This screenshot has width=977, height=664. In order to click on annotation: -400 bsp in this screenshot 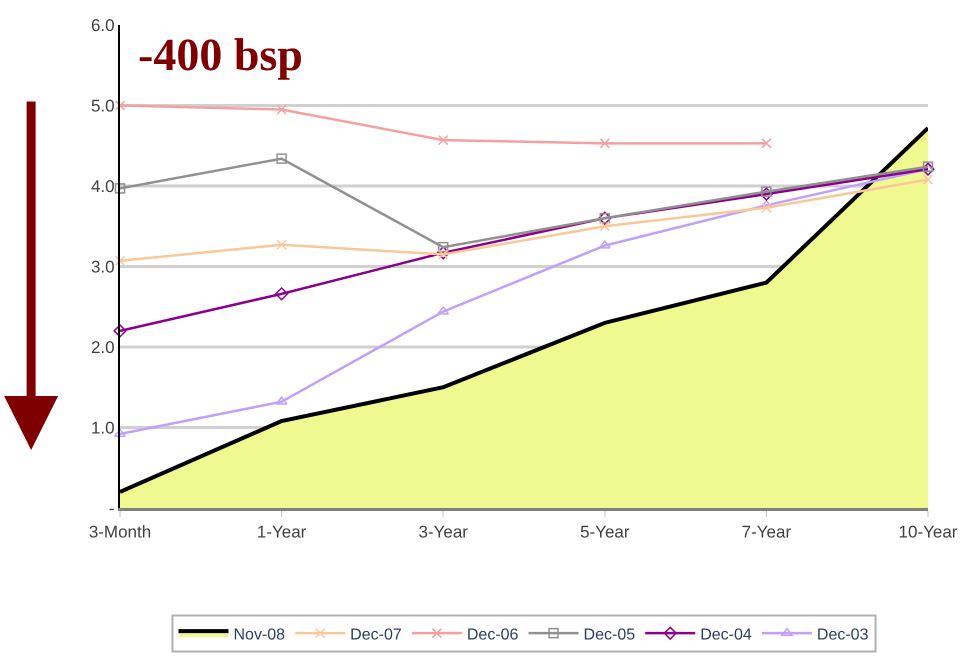, I will do `click(220, 54)`.